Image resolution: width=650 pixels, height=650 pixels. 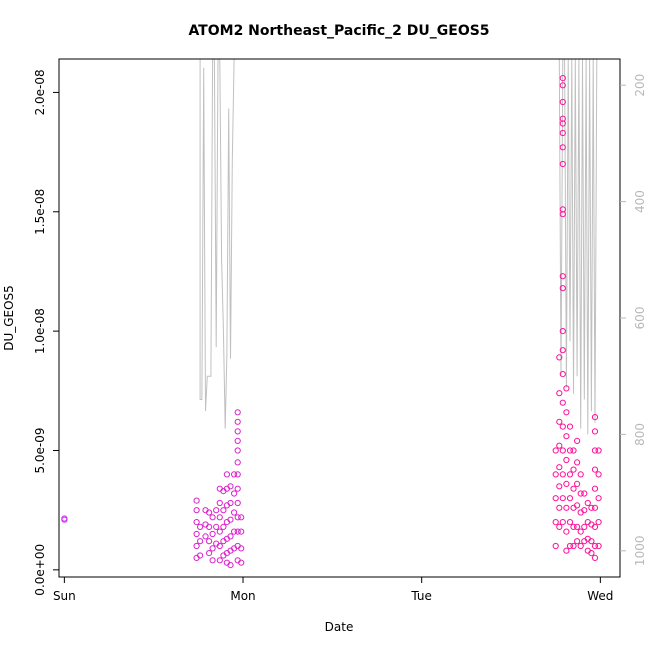 I want to click on y-axis-label: DU_GEOS5, so click(x=9, y=318).